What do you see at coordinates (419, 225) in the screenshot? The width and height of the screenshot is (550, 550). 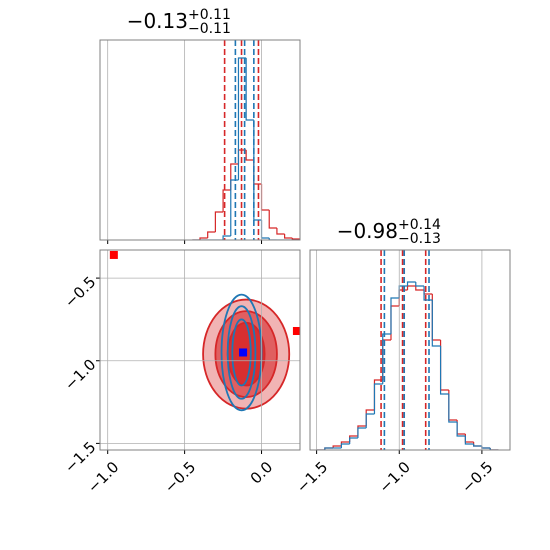 I see `title-upper: +0.14` at bounding box center [419, 225].